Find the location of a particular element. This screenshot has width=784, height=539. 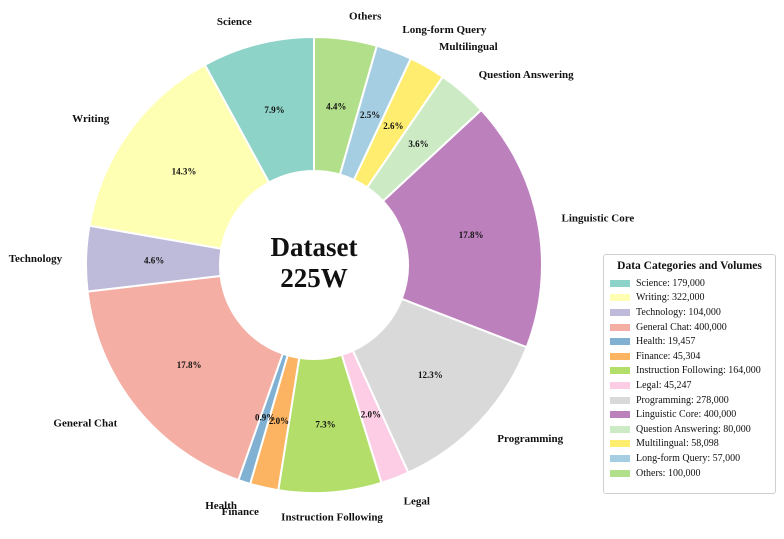

legend-label: Long-form Query: 57,000 is located at coordinates (688, 458).